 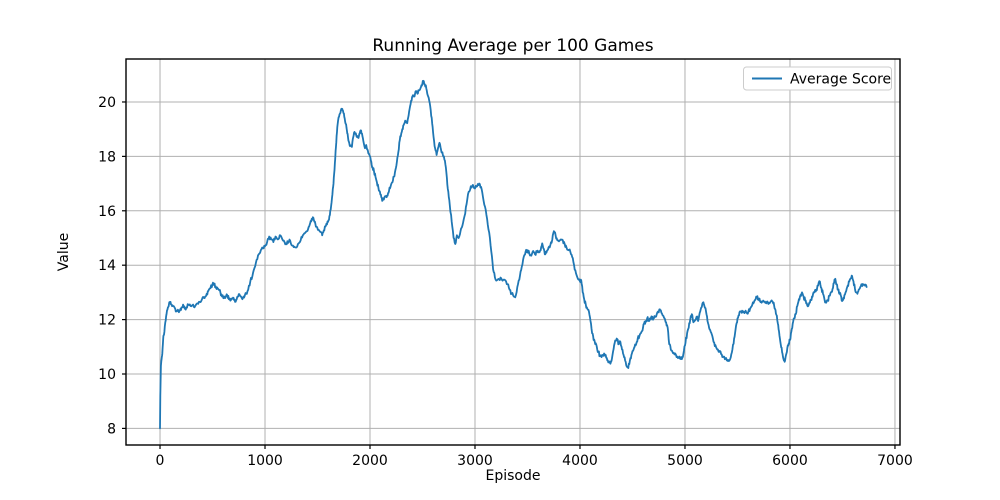 I want to click on legend-label: Average Score, so click(x=840, y=80).